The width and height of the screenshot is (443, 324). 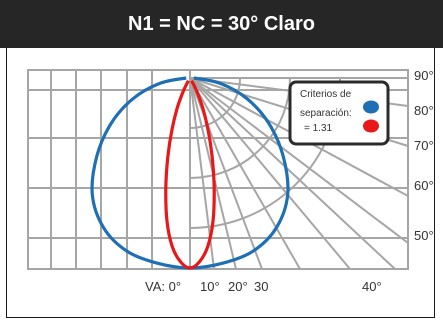 I want to click on angle-label-bottom-4: 40°, so click(x=372, y=286).